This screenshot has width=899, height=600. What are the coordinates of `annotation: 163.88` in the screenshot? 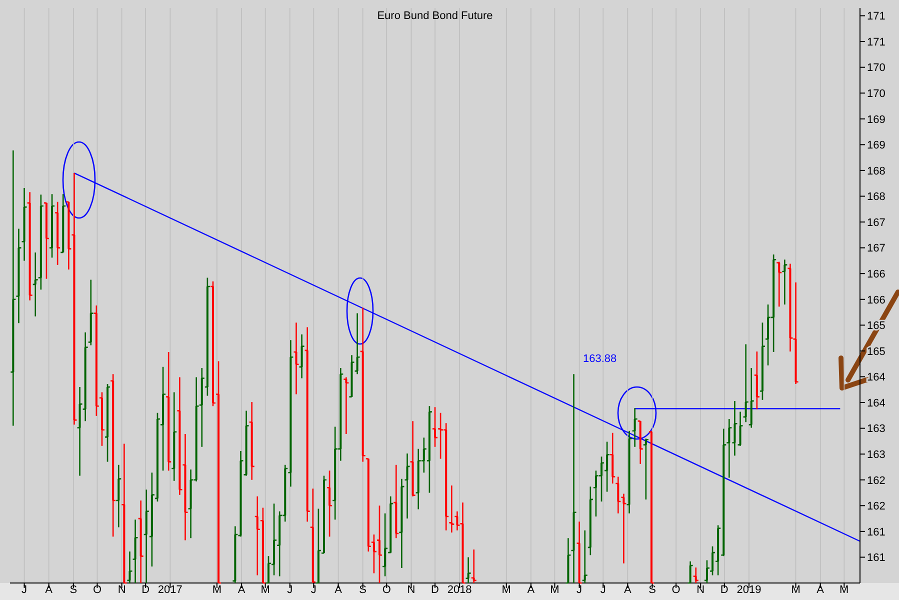 It's located at (600, 359).